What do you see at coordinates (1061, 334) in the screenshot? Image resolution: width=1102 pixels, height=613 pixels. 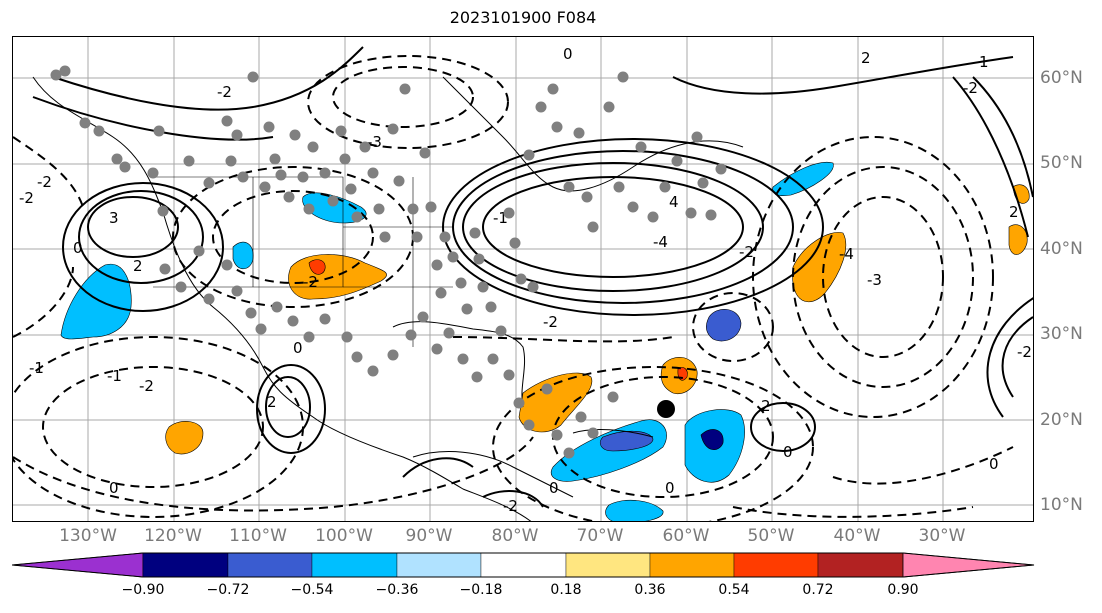 I see `lat-label: 30°N` at bounding box center [1061, 334].